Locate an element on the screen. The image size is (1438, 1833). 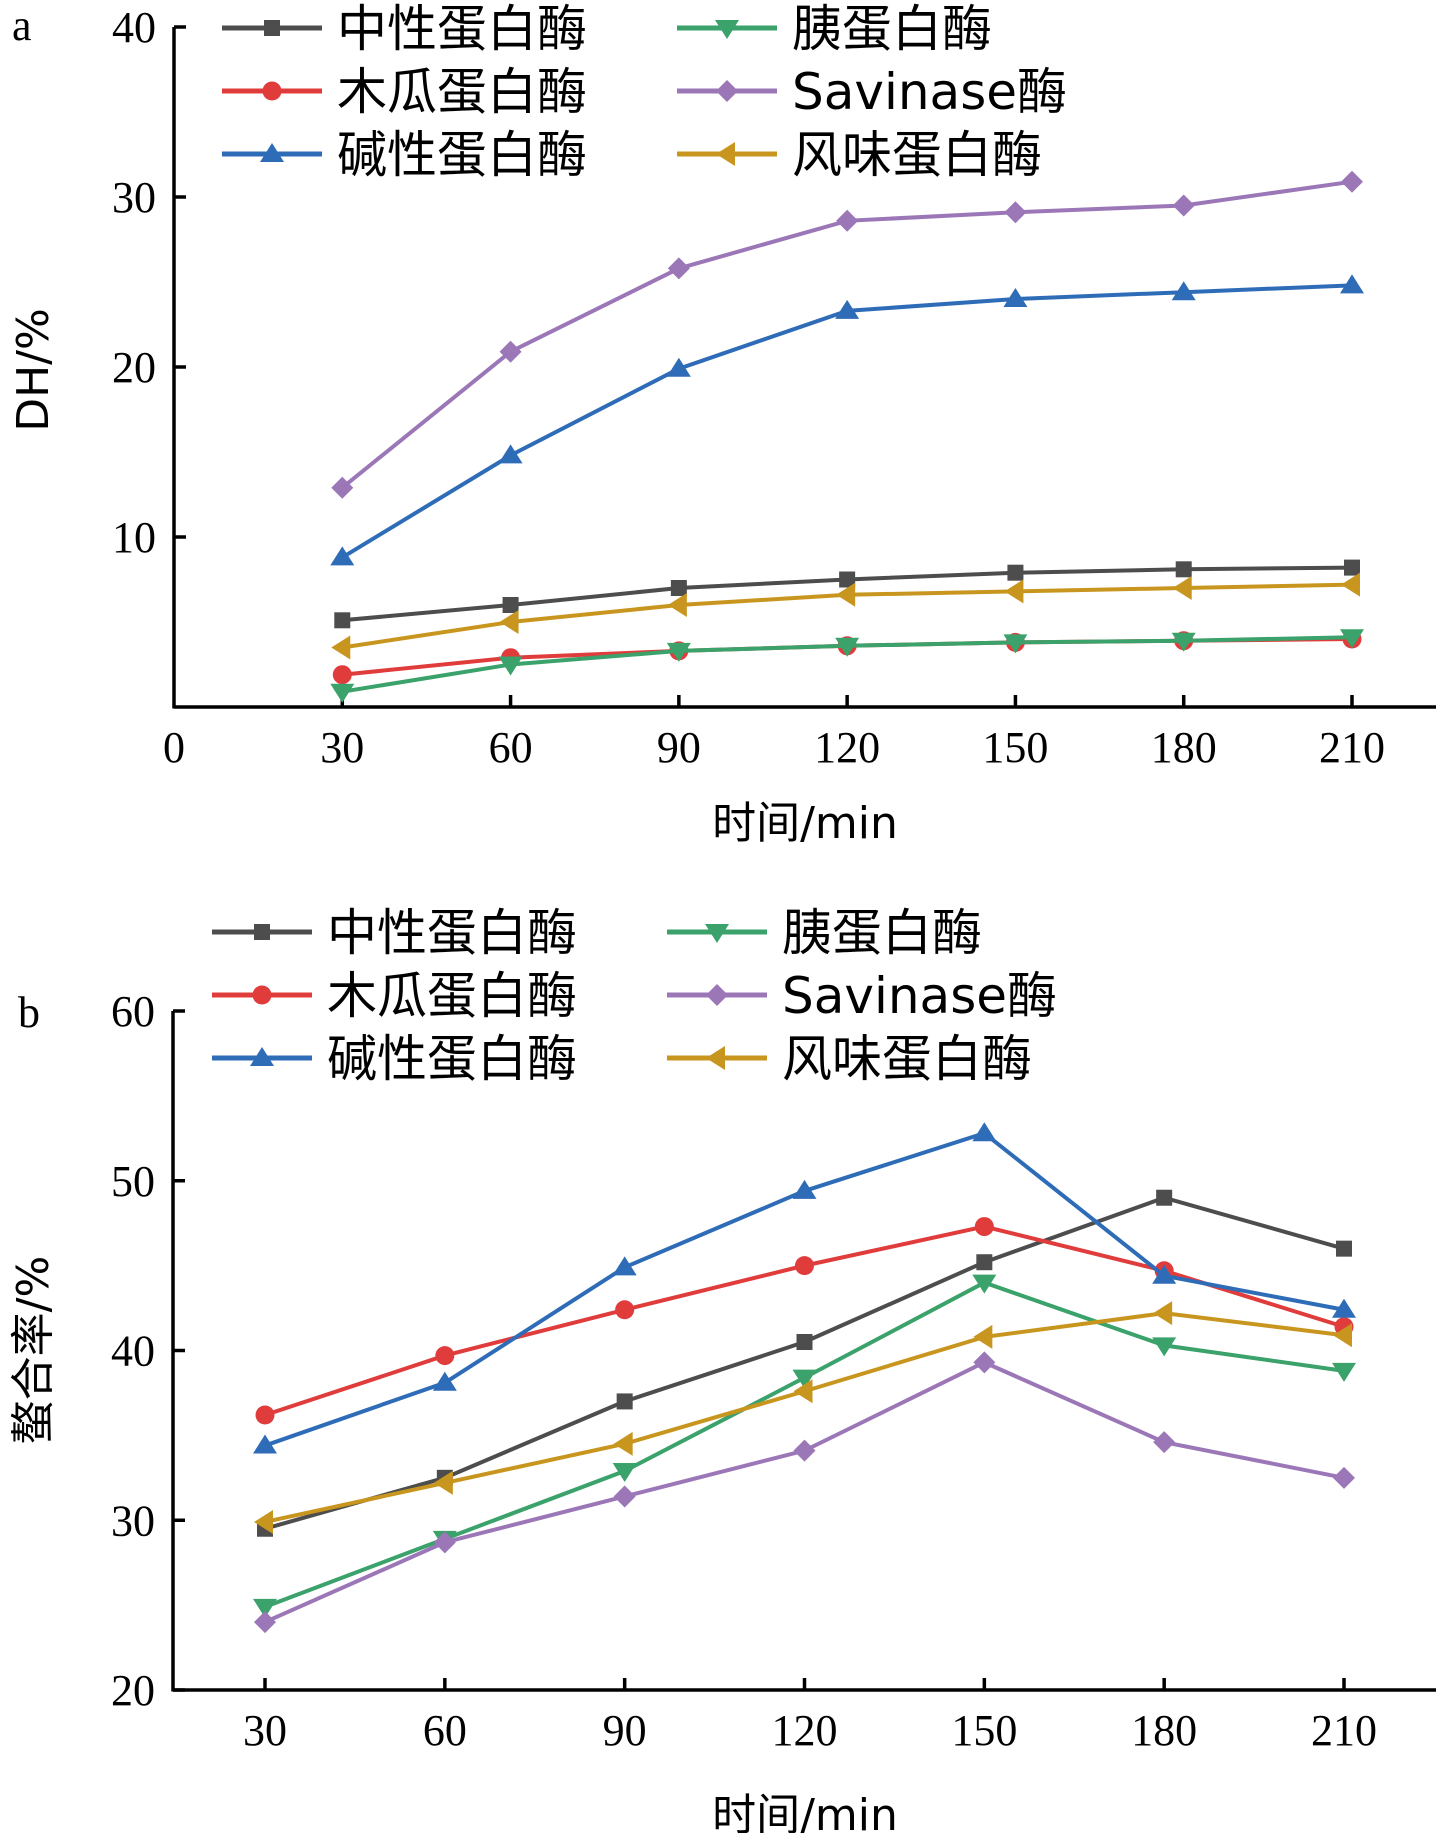
legend-item: 胰蛋白酶 is located at coordinates (824, 933).